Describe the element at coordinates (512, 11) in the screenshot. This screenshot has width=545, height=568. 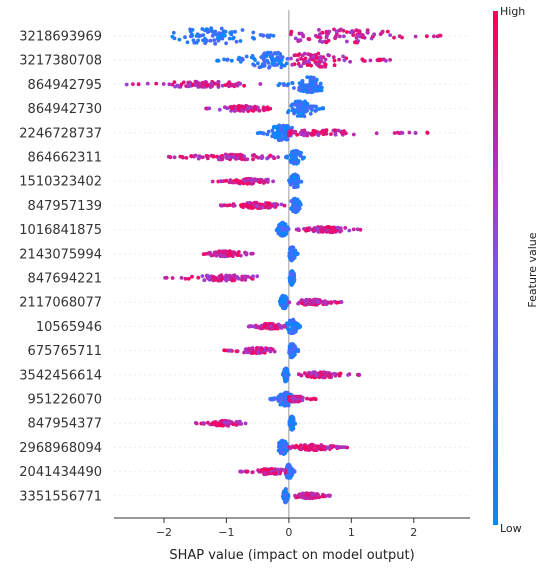
I see `colorbar-high-label: High` at that location.